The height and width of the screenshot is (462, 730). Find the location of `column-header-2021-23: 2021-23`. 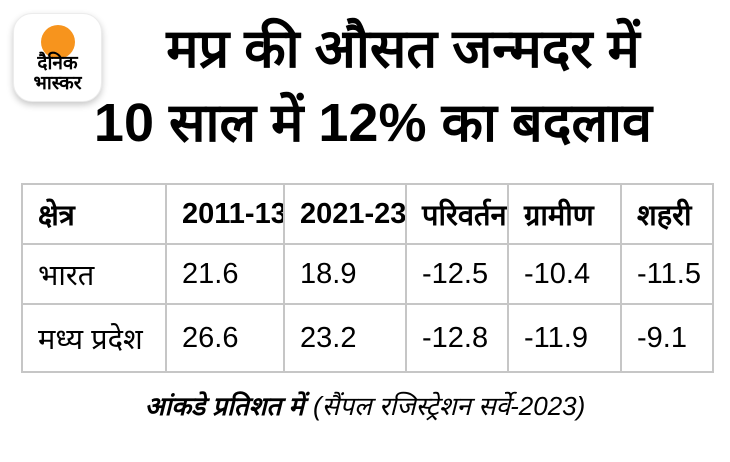

column-header-2021-23: 2021-23 is located at coordinates (345, 214).